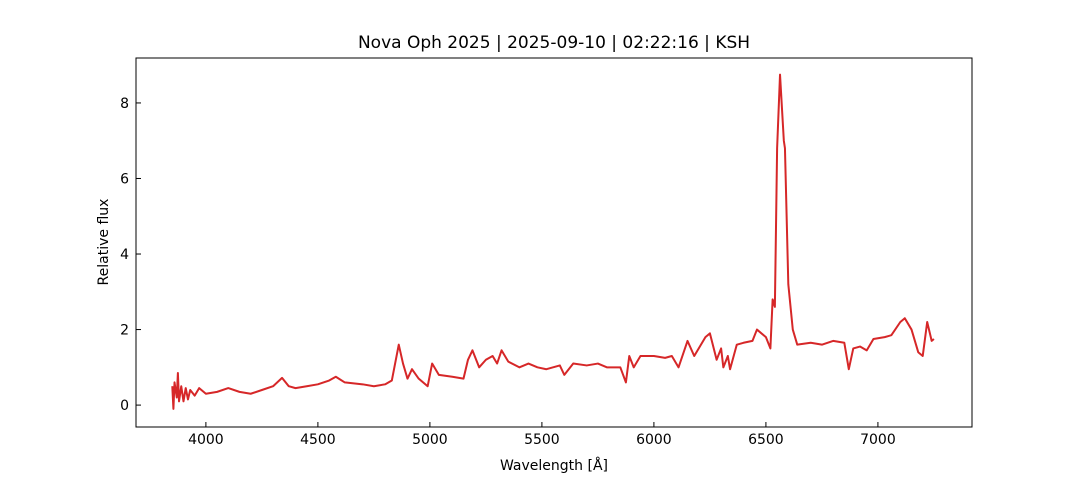 This screenshot has height=480, width=1080. I want to click on x-tick-label: 5500, so click(542, 440).